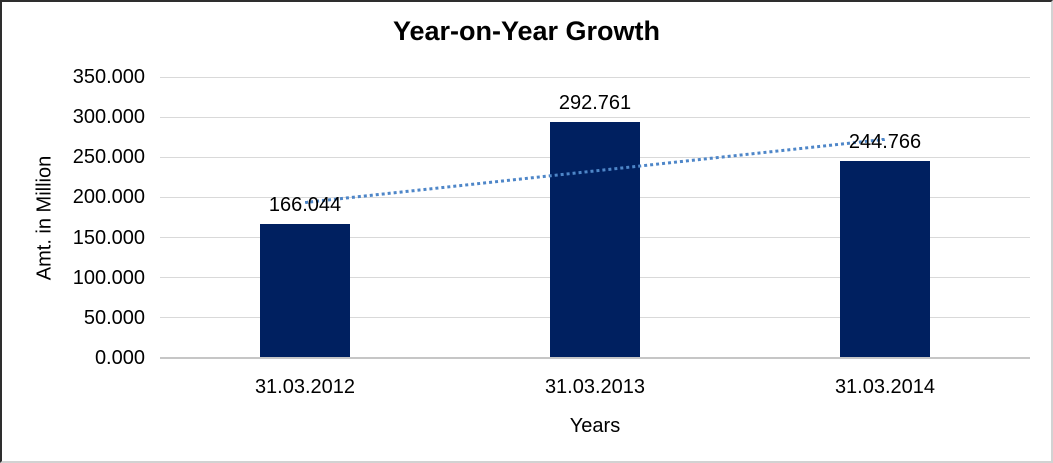 The image size is (1053, 463). I want to click on y-tick-label: 0.000, so click(119, 358).